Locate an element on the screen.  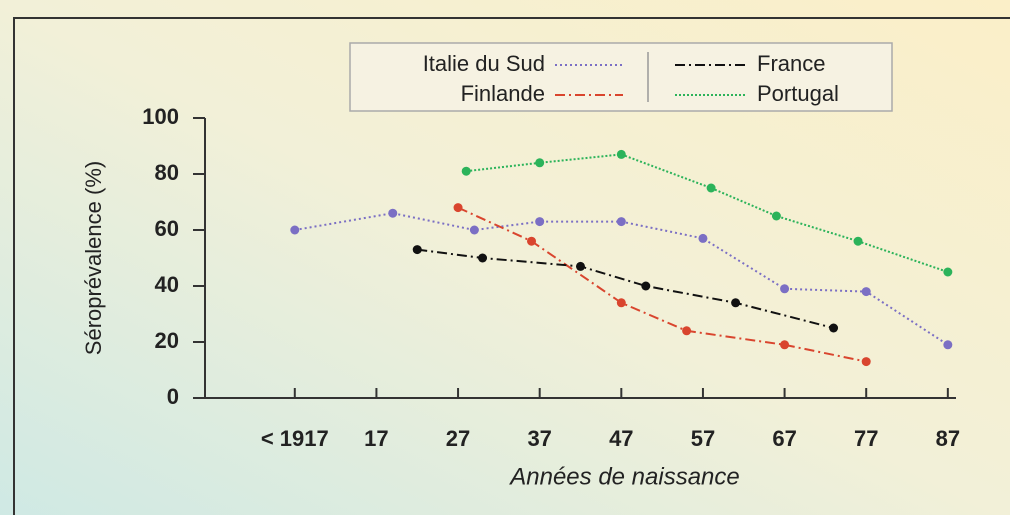
y-tick-label: 0 is located at coordinates (173, 396).